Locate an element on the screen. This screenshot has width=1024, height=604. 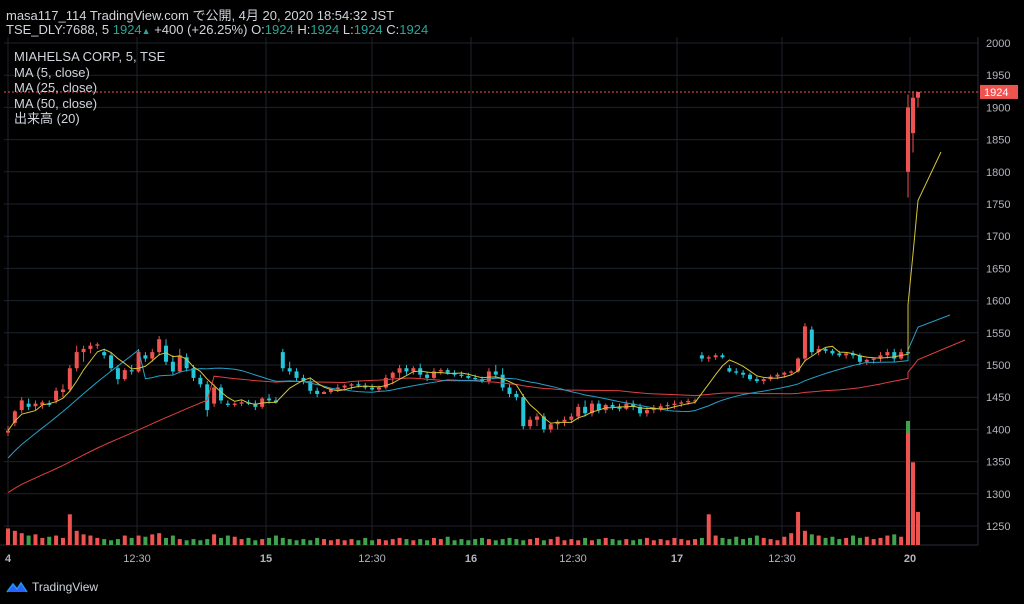
close-value: 1924 is located at coordinates (414, 29).